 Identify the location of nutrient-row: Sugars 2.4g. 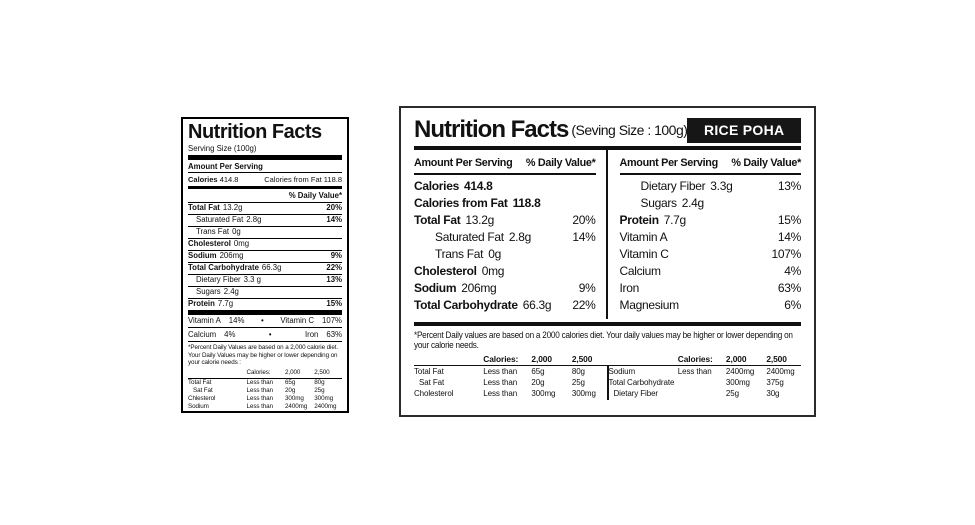
(711, 203).